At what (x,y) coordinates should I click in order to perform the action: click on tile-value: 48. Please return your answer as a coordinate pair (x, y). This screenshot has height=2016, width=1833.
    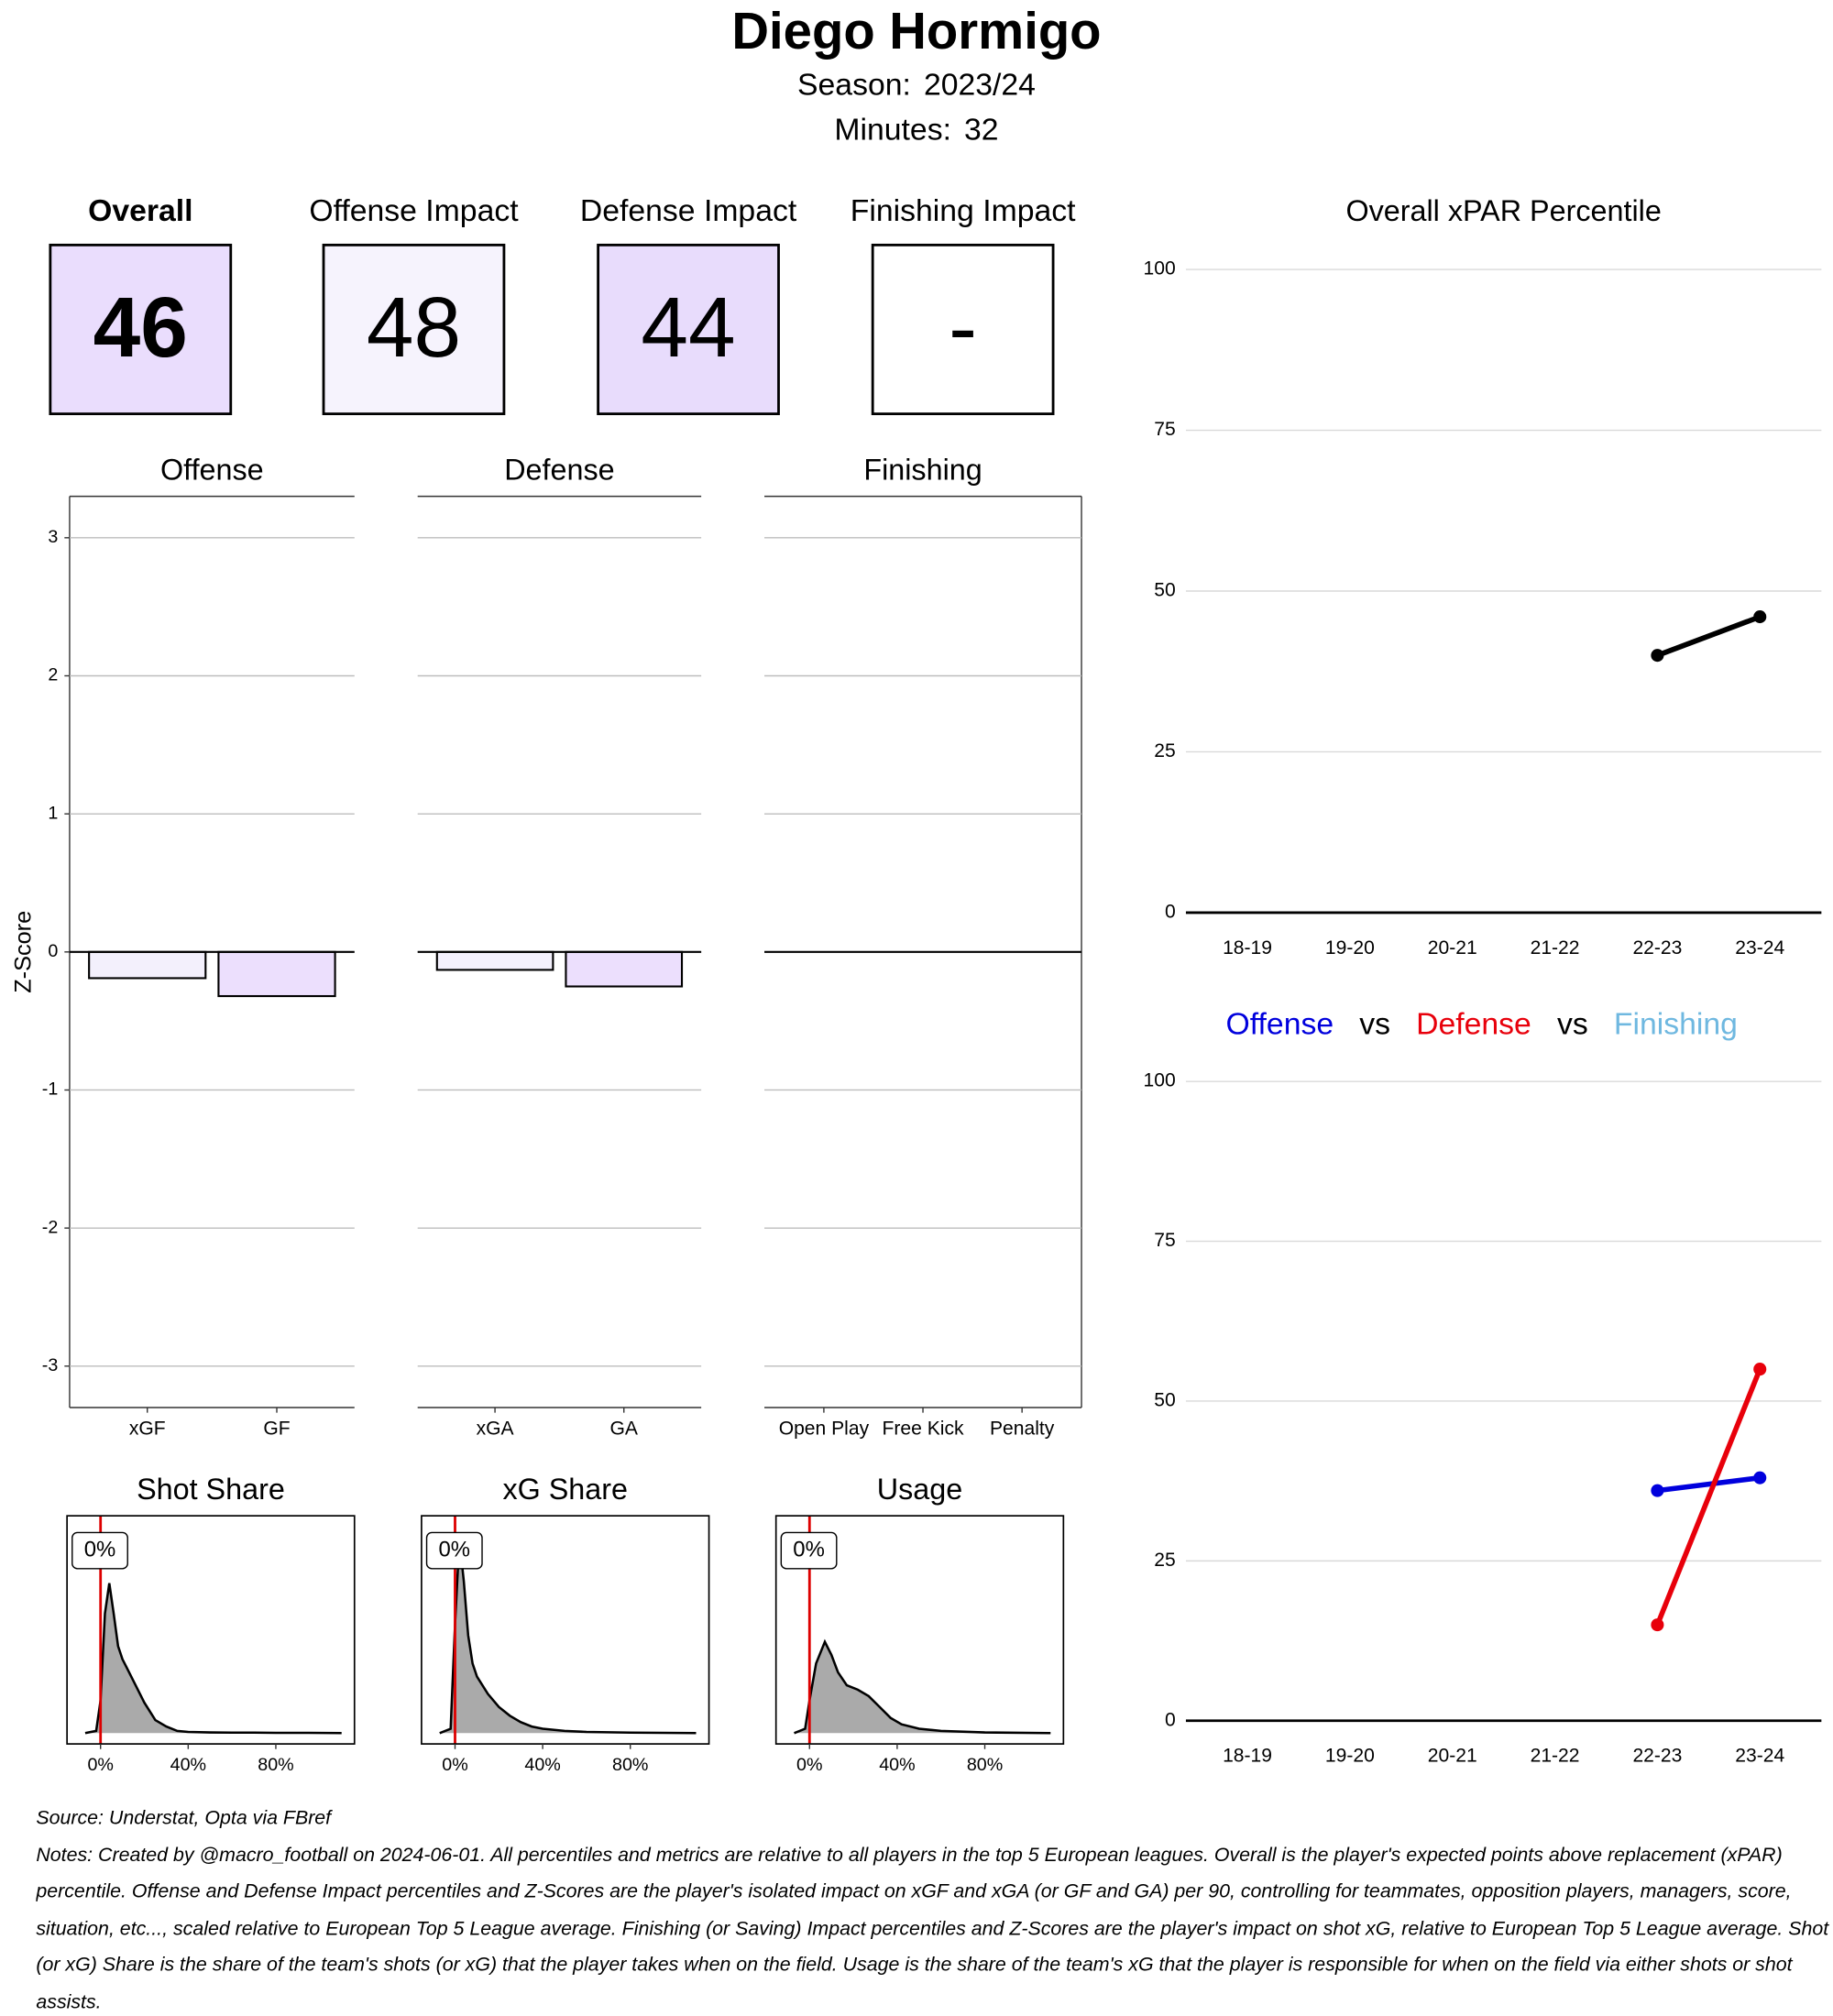
    Looking at the image, I should click on (414, 327).